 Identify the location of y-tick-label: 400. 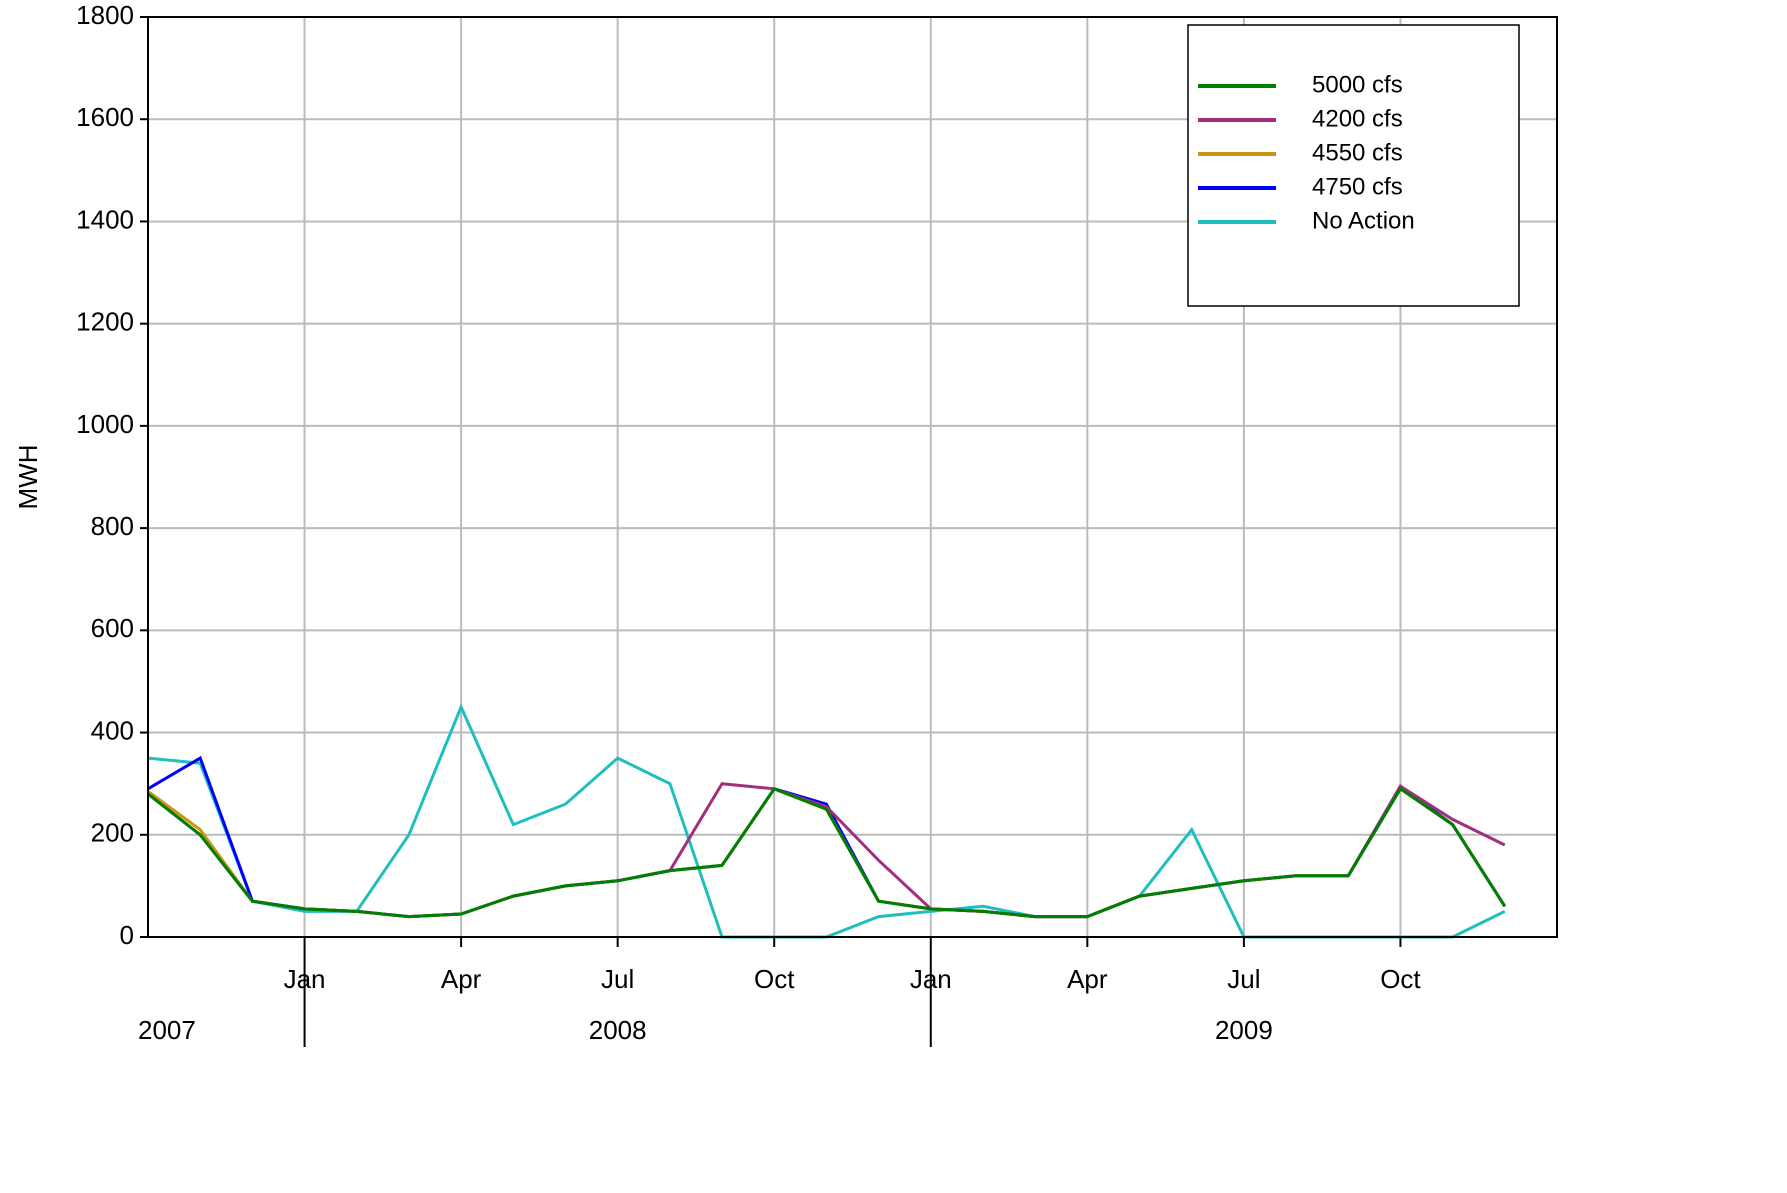
(112, 730).